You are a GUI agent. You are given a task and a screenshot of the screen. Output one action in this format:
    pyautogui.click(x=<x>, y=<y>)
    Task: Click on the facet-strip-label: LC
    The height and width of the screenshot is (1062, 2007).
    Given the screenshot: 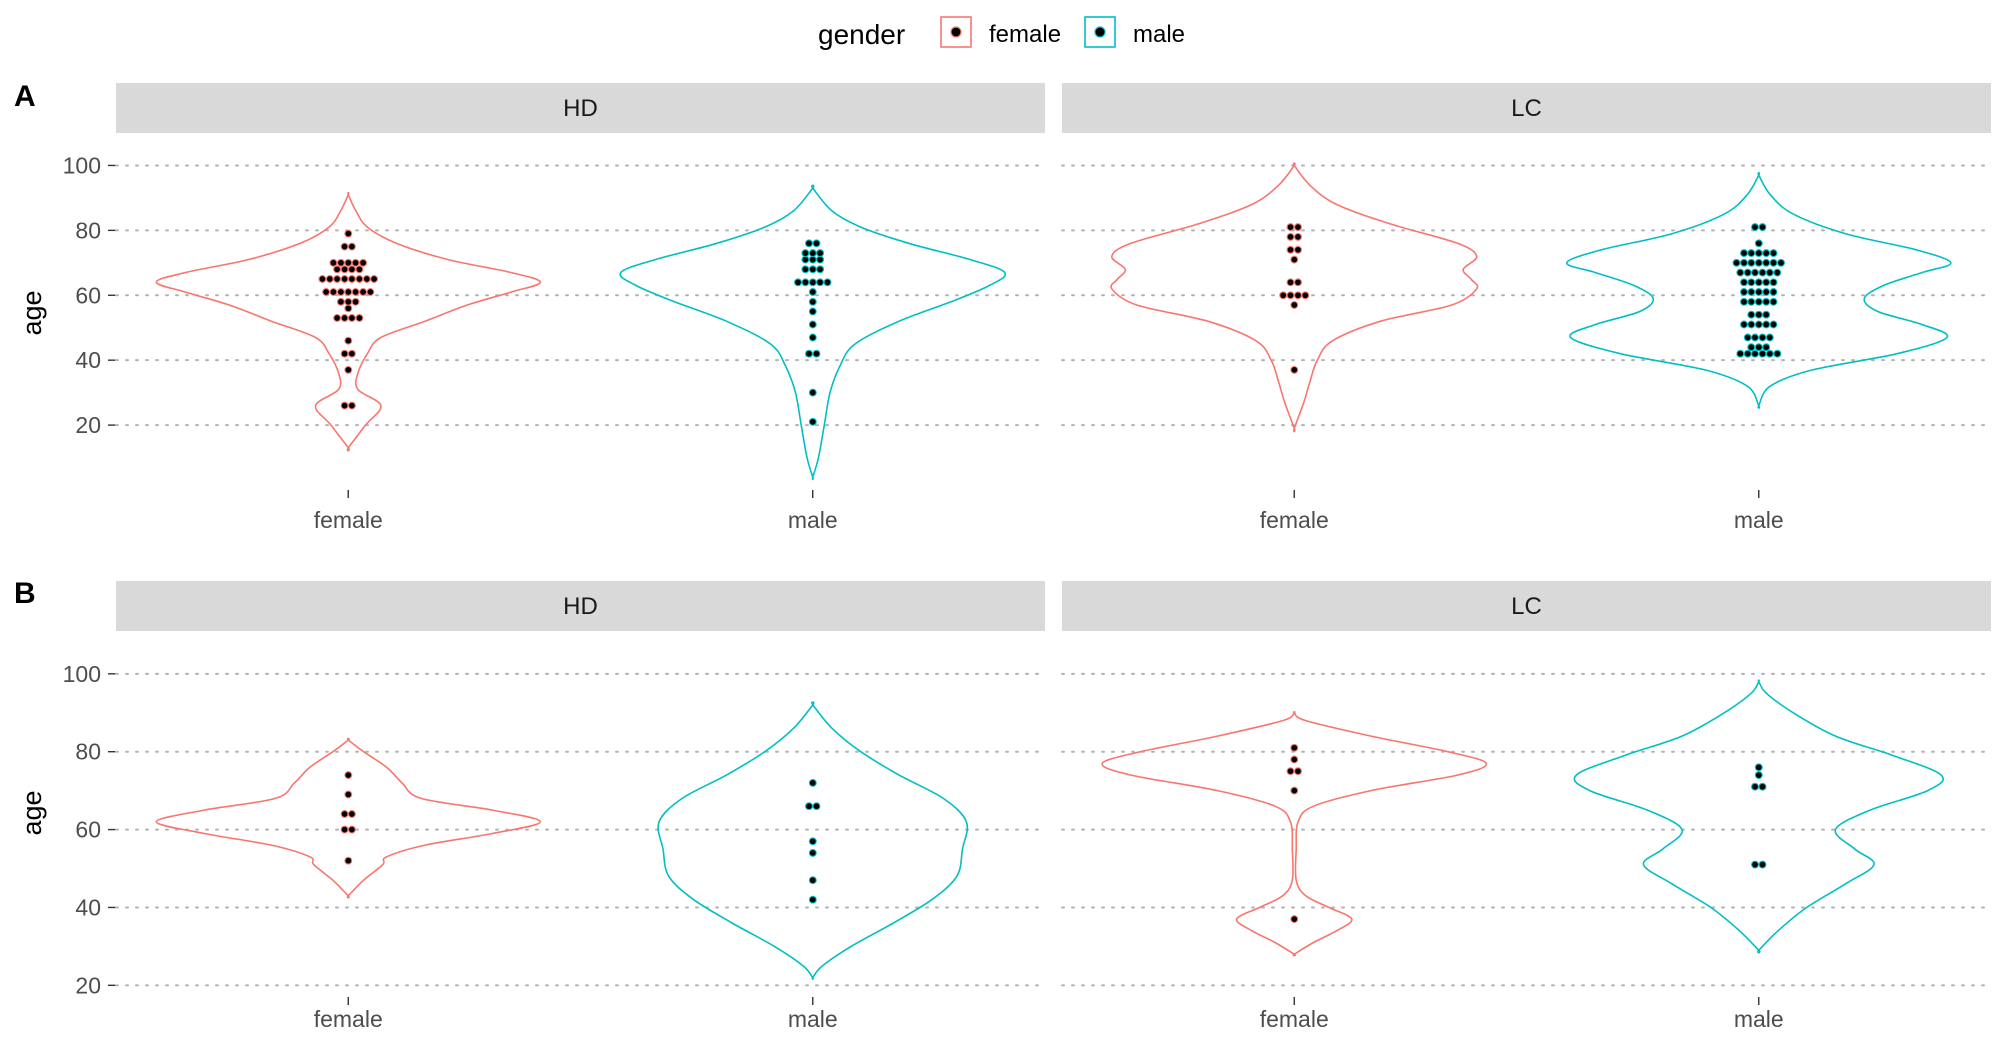 What is the action you would take?
    pyautogui.click(x=1526, y=108)
    